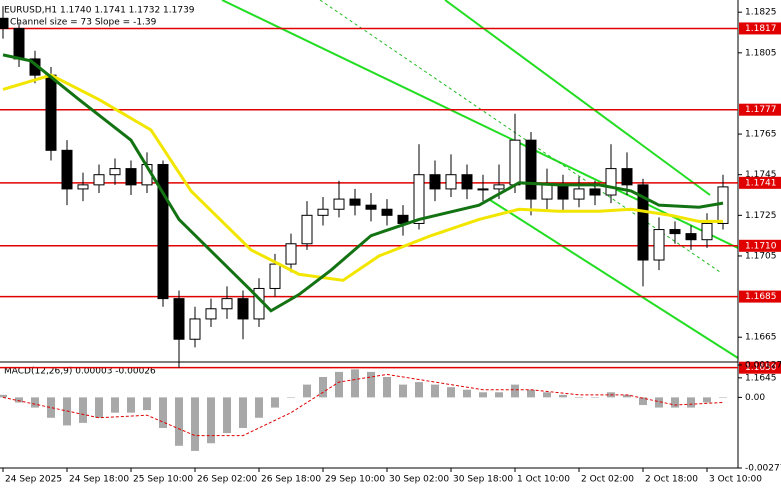 The height and width of the screenshot is (489, 781). I want to click on x-tick-label: 29 Sep 10:00, so click(355, 480).